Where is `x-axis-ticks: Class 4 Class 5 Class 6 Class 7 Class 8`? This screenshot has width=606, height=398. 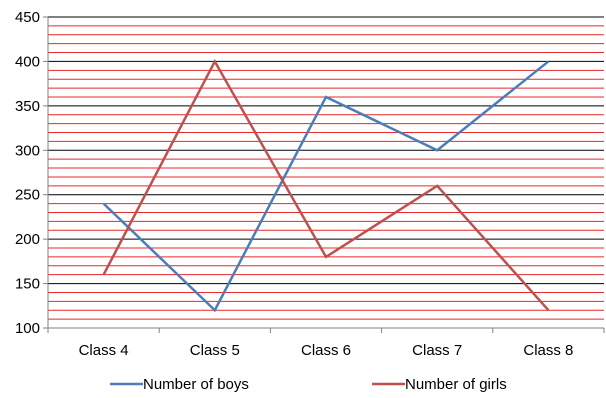 x-axis-ticks: Class 4 Class 5 Class 6 Class 7 Class 8 is located at coordinates (326, 350).